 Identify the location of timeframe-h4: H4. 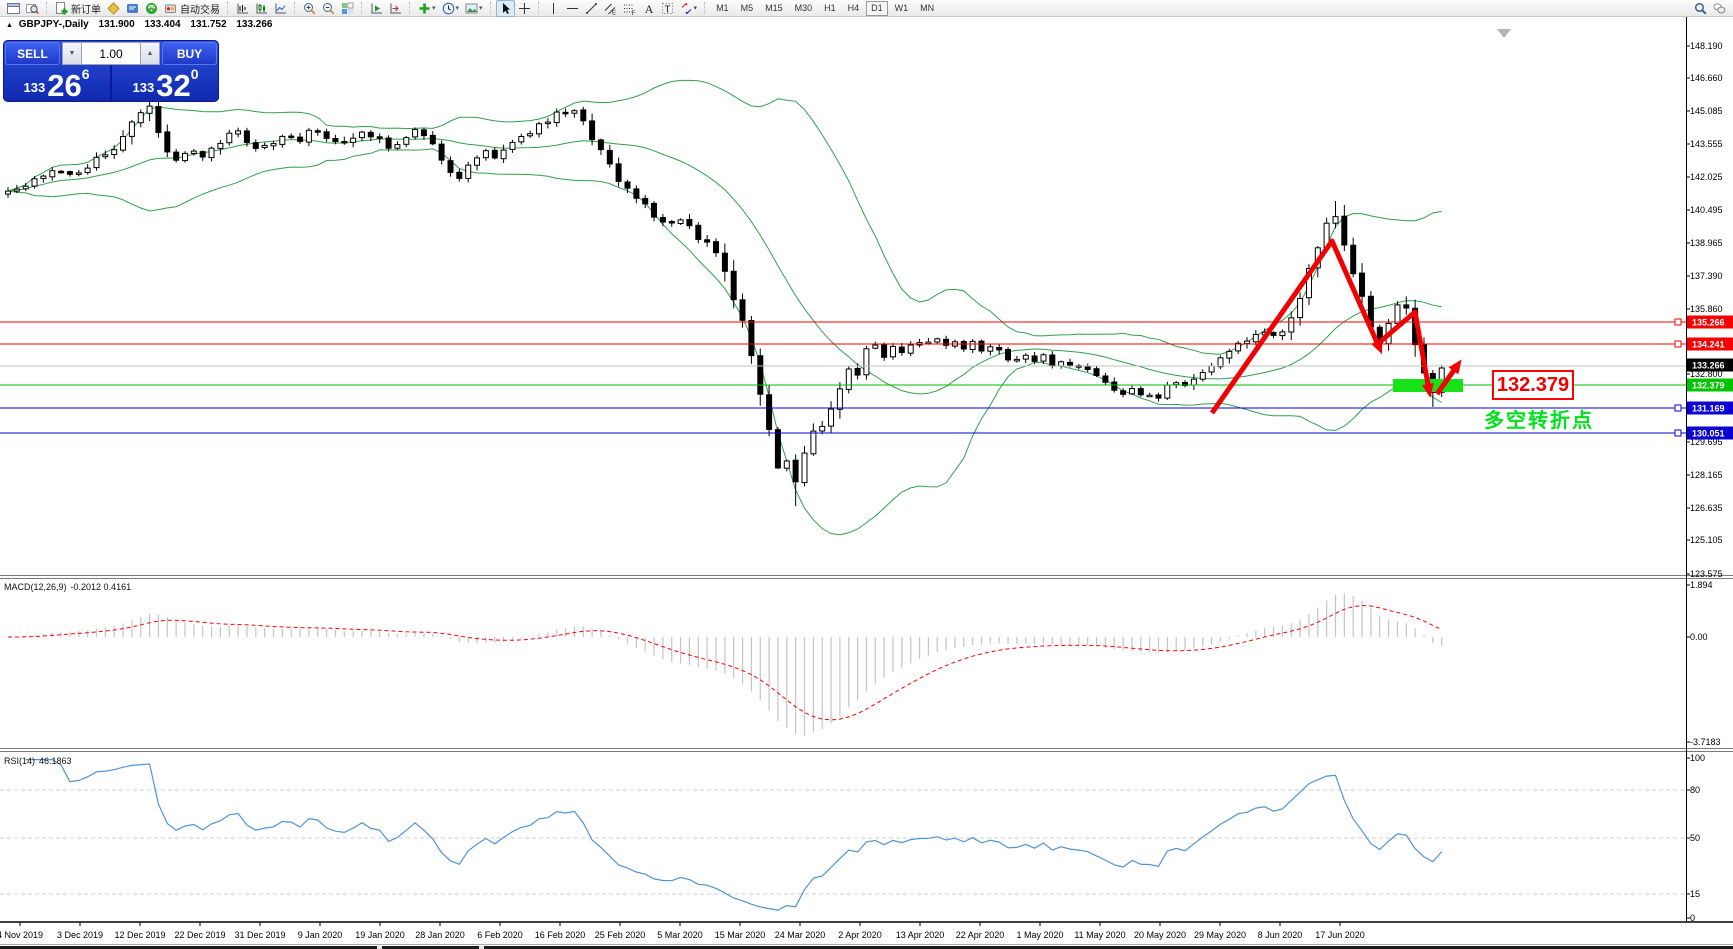
(853, 7).